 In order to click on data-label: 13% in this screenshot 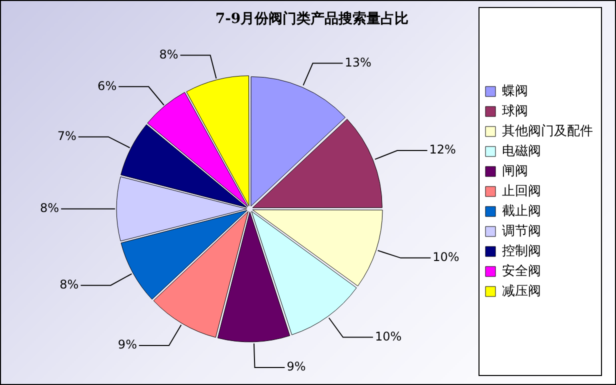, I will do `click(358, 62)`.